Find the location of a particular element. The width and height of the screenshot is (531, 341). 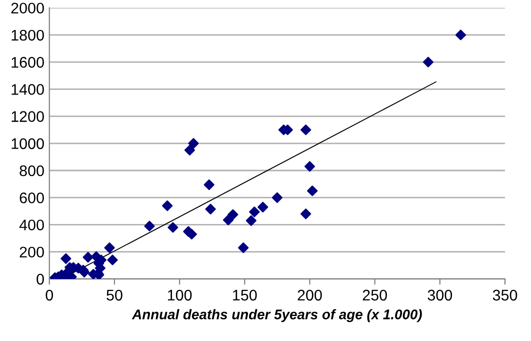

y-tick-label: 0 is located at coordinates (40, 279).